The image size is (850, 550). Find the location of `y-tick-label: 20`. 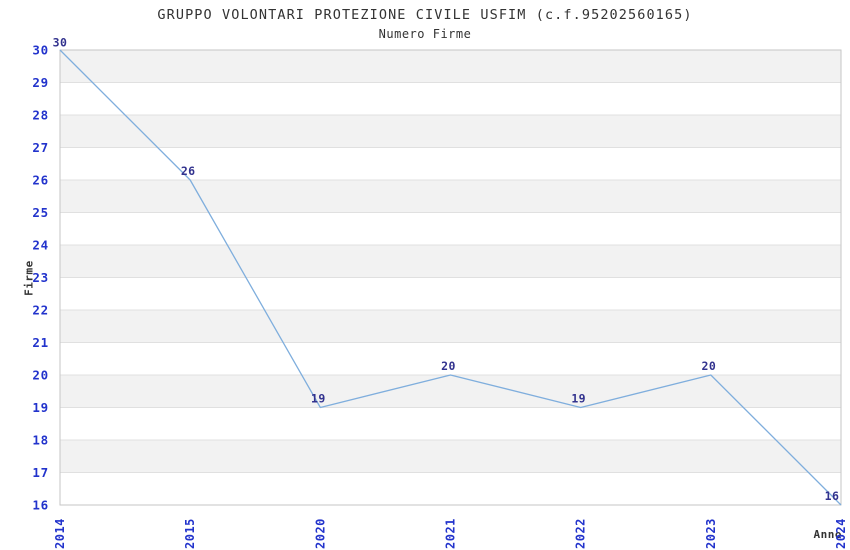

y-tick-label: 20 is located at coordinates (40, 375).